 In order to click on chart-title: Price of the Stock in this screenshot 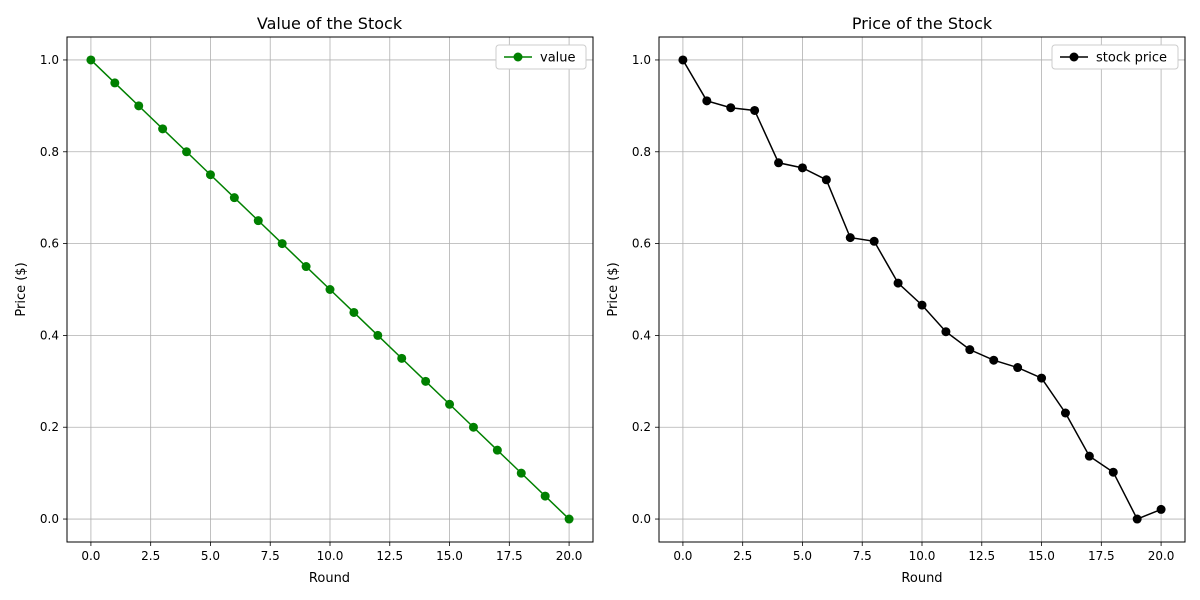, I will do `click(922, 23)`.